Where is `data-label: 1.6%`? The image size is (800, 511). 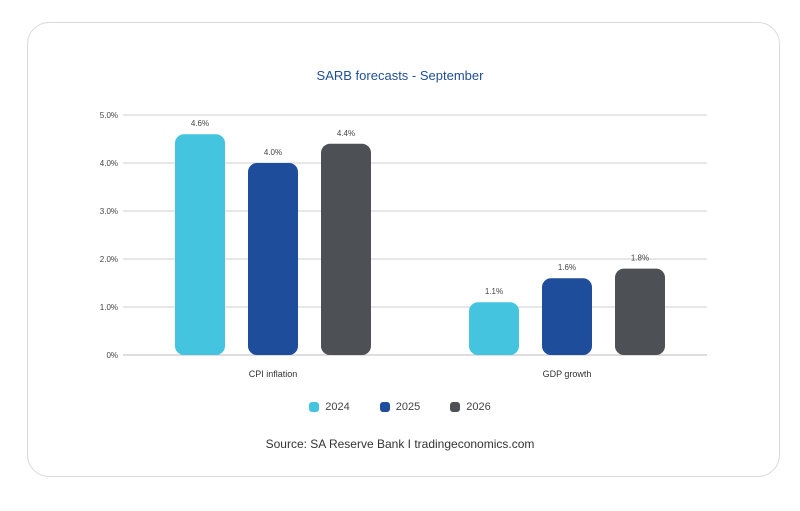
data-label: 1.6% is located at coordinates (567, 267).